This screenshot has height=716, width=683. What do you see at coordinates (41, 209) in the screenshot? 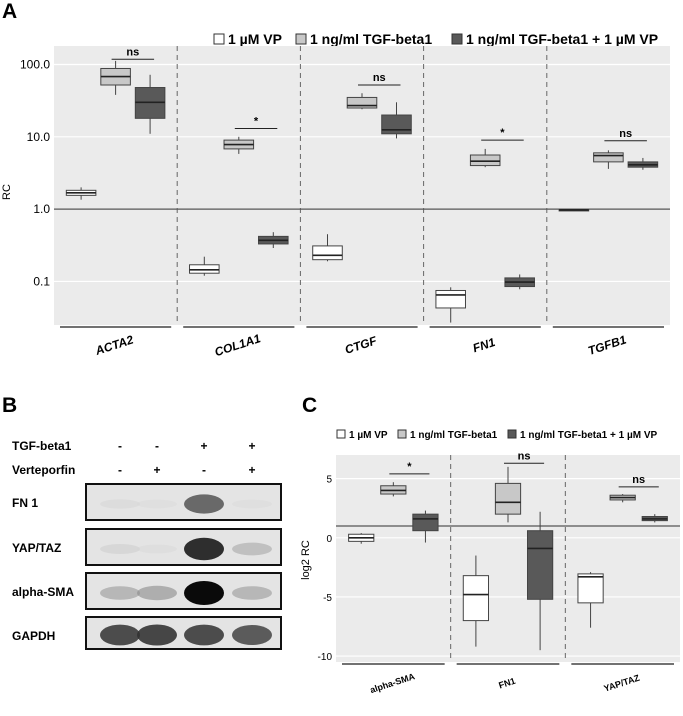
I see `a-y-tick-label: 1.0` at bounding box center [41, 209].